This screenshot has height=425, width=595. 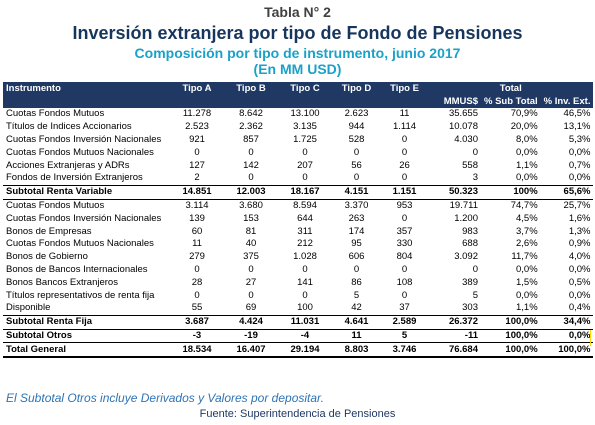 What do you see at coordinates (527, 231) in the screenshot?
I see `pct-subtotal-value: 3,7%` at bounding box center [527, 231].